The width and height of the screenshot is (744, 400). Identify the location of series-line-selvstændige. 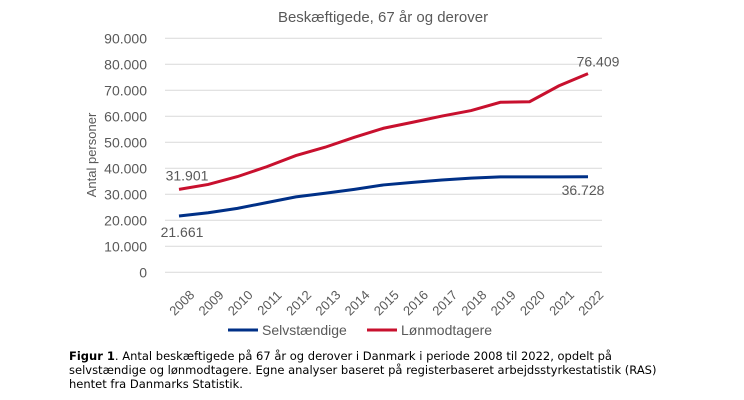
(383, 196).